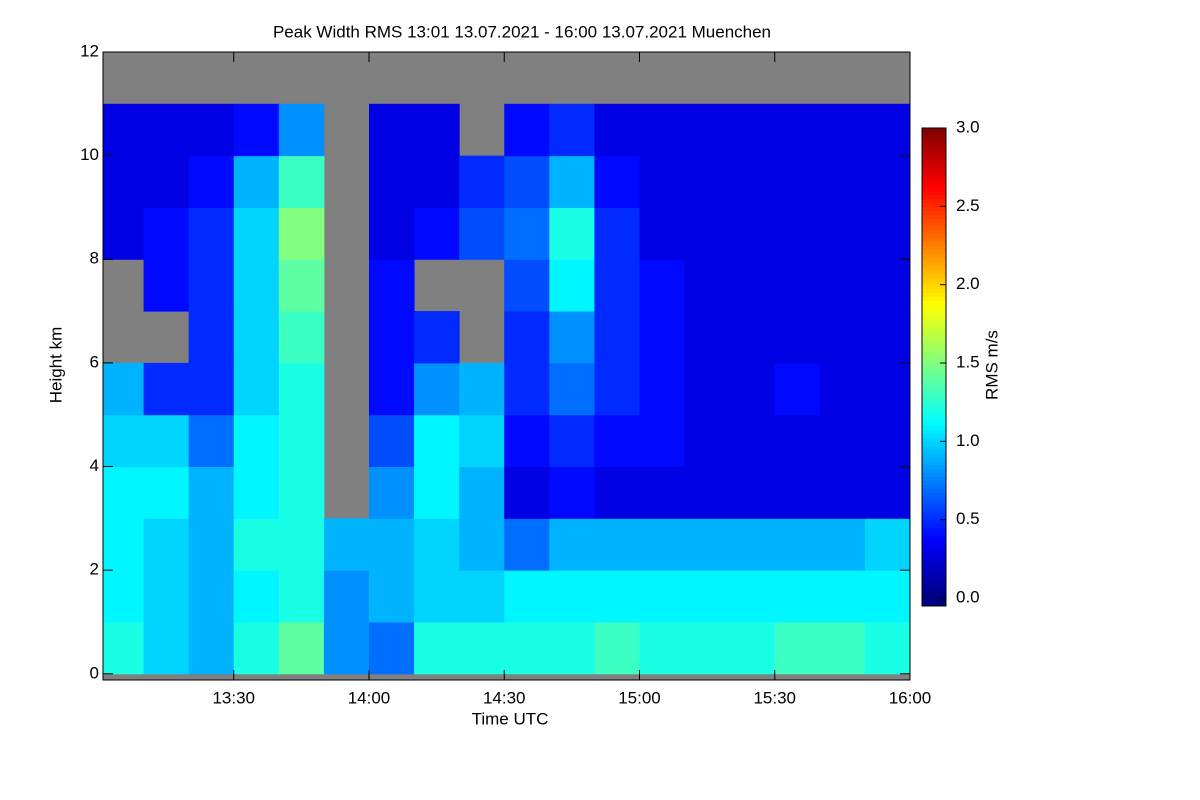  I want to click on colorbar-tick-label: 2.0, so click(968, 283).